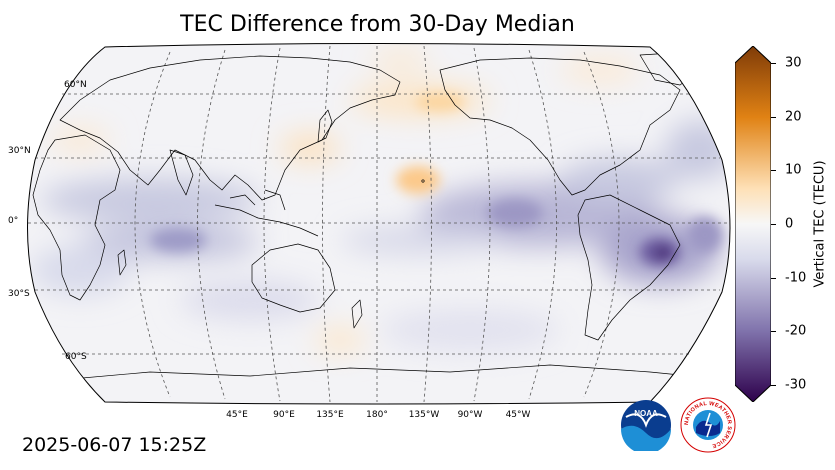  Describe the element at coordinates (708, 425) in the screenshot. I see `nws-logo: NATIONAL WEATHER SERVICE` at that location.